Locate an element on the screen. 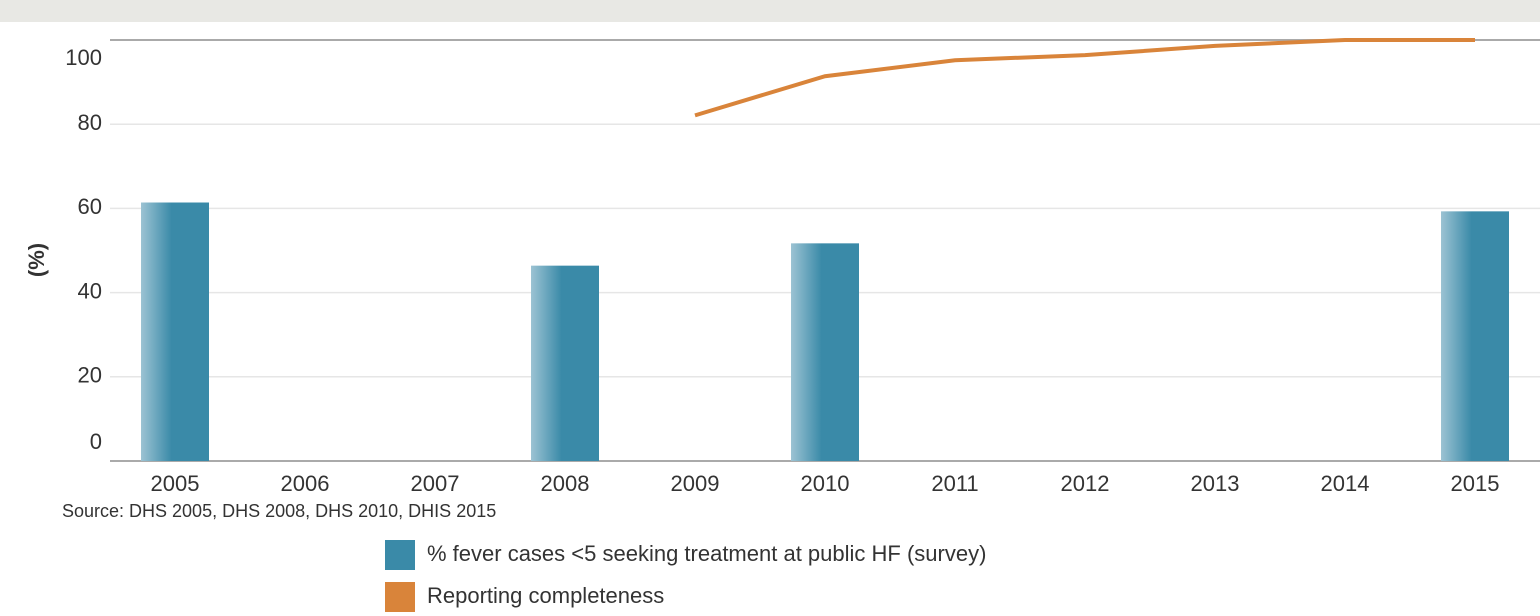  y-tick-label: 80 is located at coordinates (90, 122).